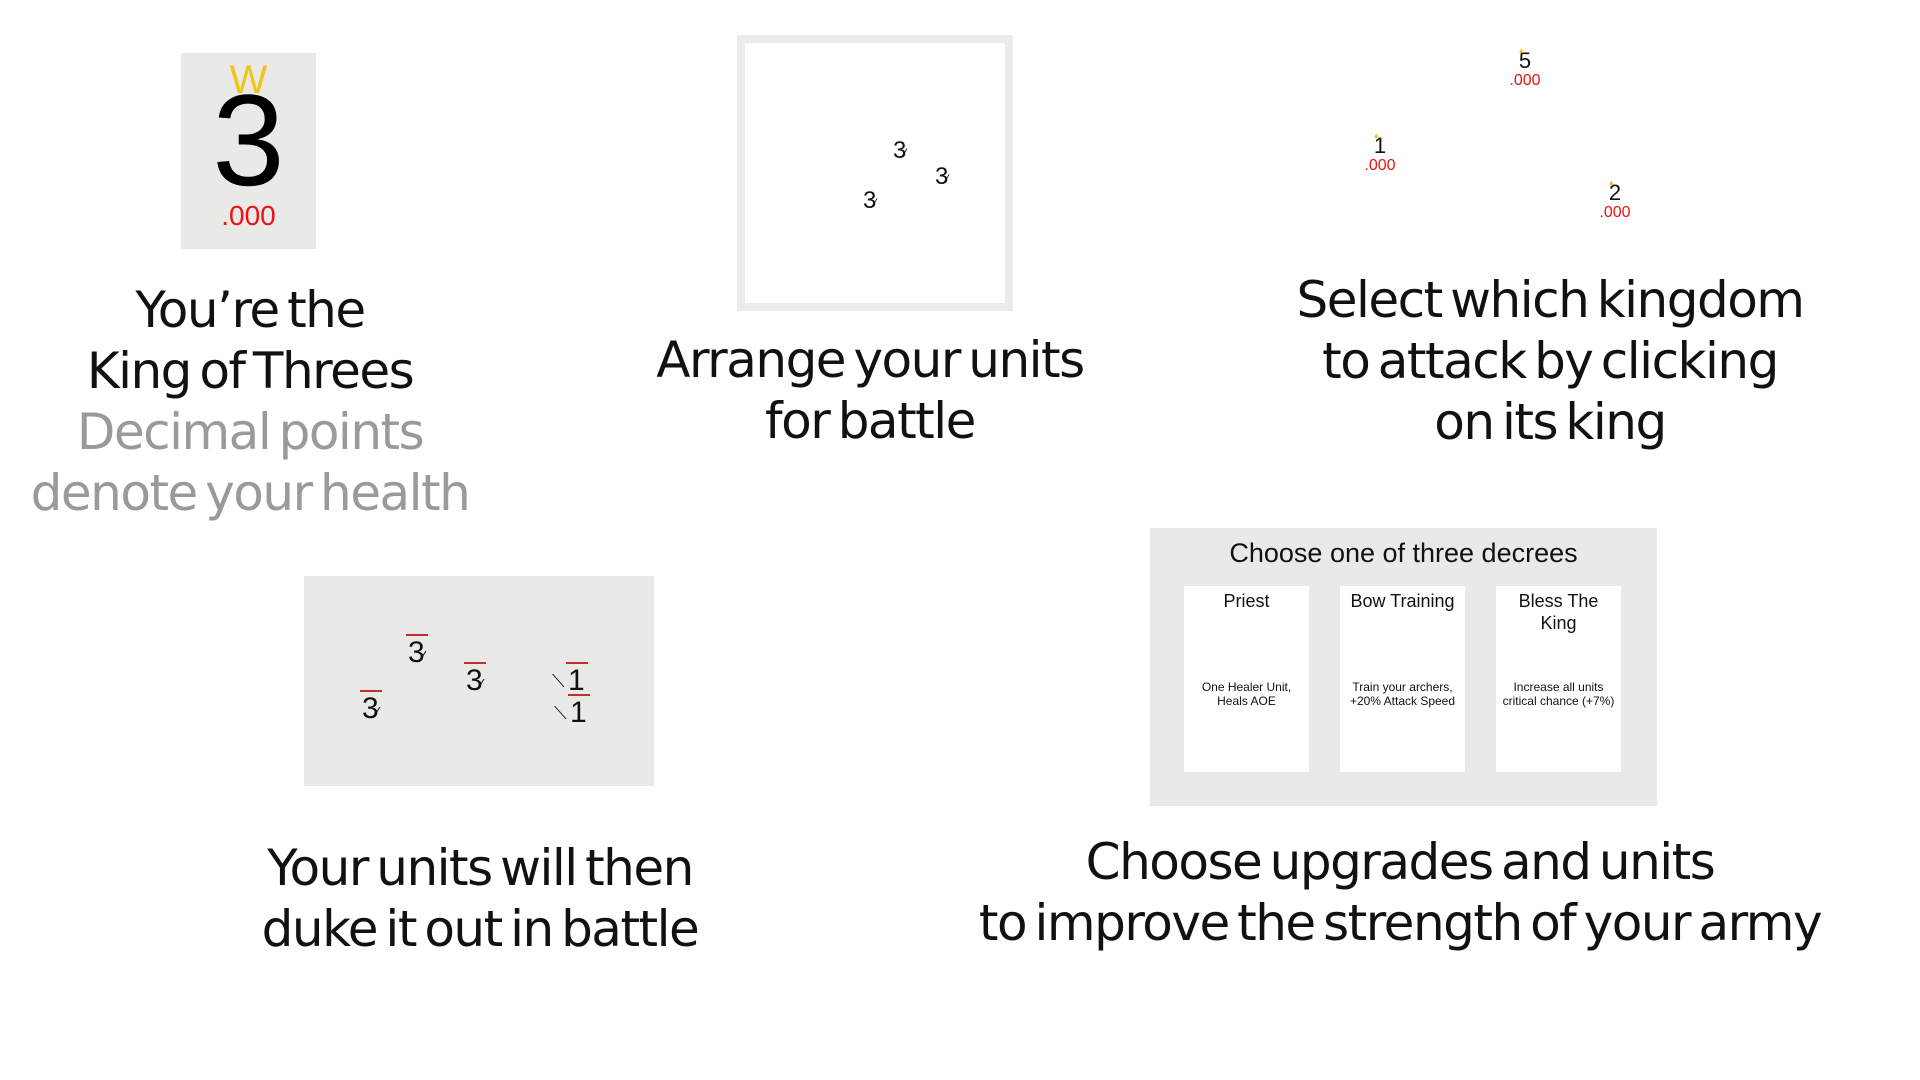  What do you see at coordinates (1525, 60) in the screenshot?
I see `kingdom-number: 5` at bounding box center [1525, 60].